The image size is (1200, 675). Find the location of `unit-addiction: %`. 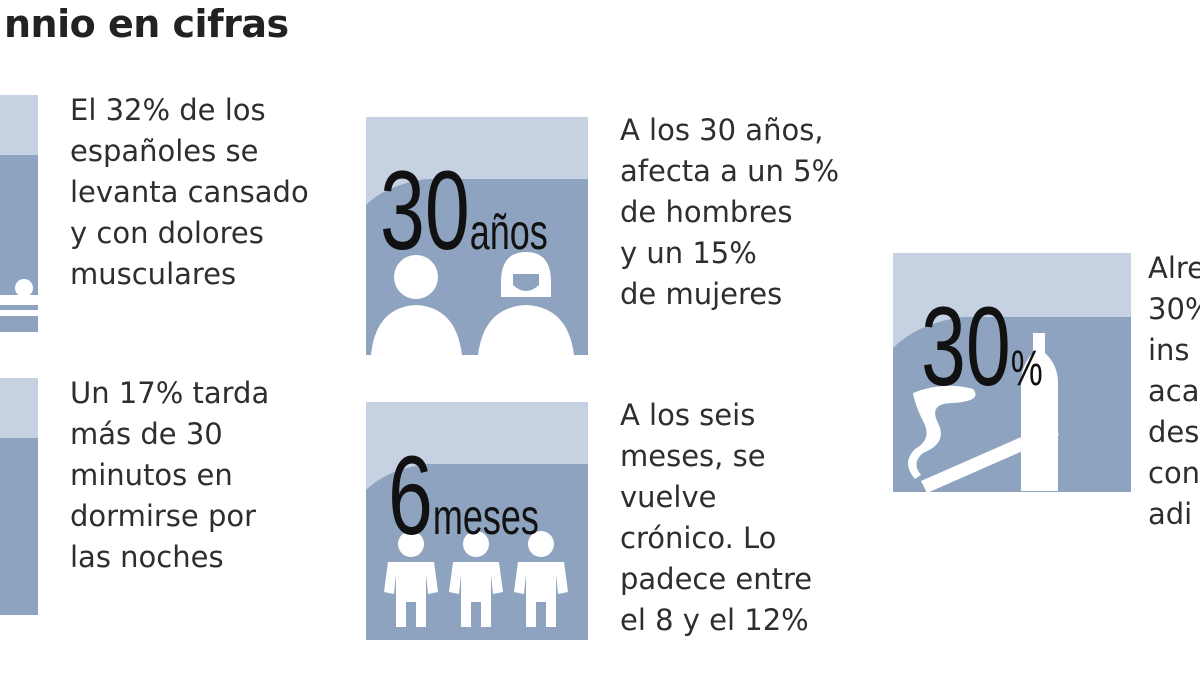

unit-addiction: % is located at coordinates (1026, 368).